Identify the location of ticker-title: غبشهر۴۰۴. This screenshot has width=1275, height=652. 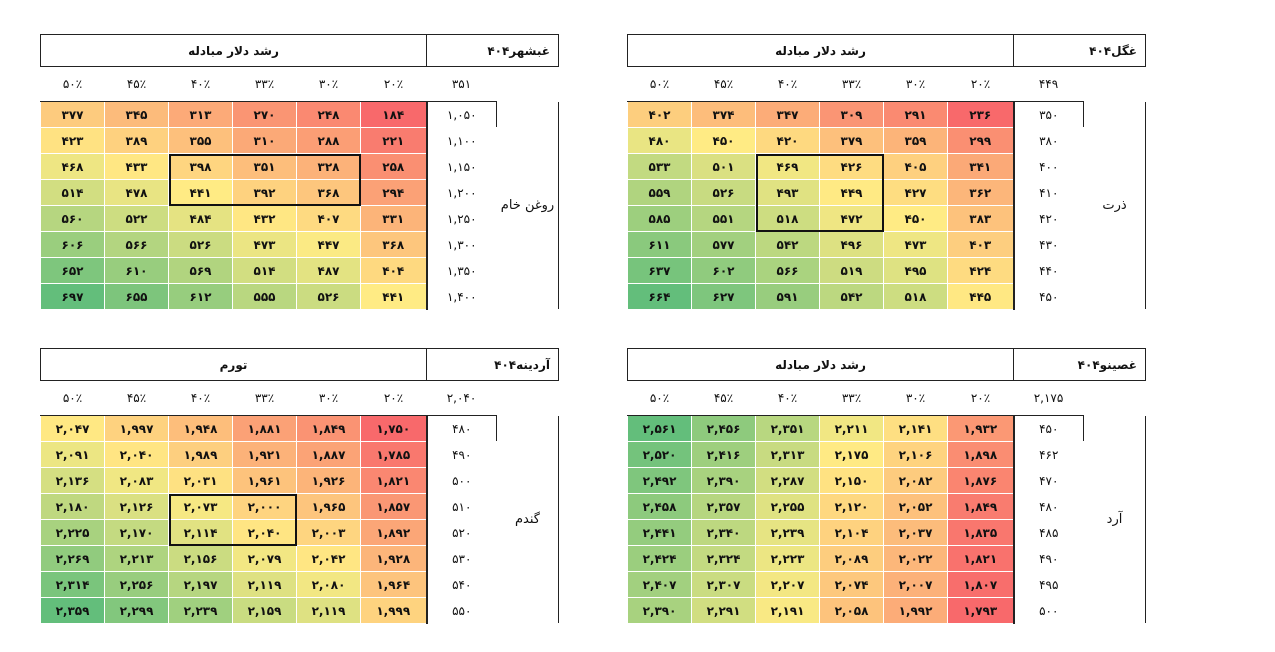
(492, 50).